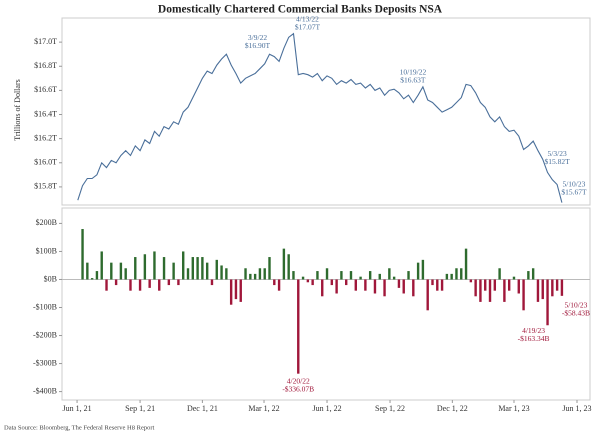  Describe the element at coordinates (576, 408) in the screenshot. I see `x-tick-label: Jun 1, 23` at that location.